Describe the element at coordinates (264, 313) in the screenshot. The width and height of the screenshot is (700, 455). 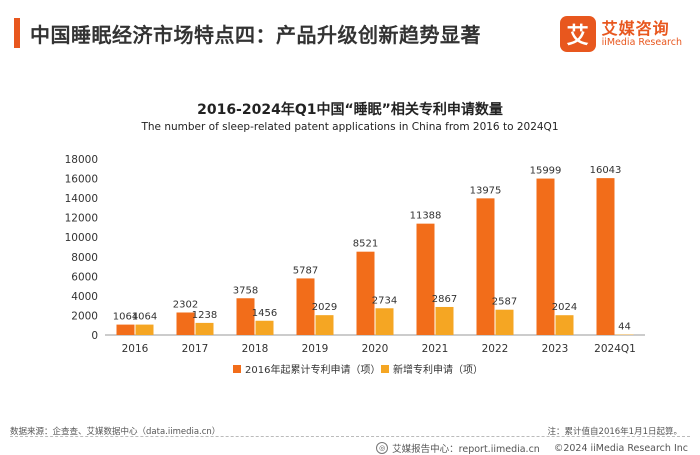
I see `data-label-new: 1456` at that location.